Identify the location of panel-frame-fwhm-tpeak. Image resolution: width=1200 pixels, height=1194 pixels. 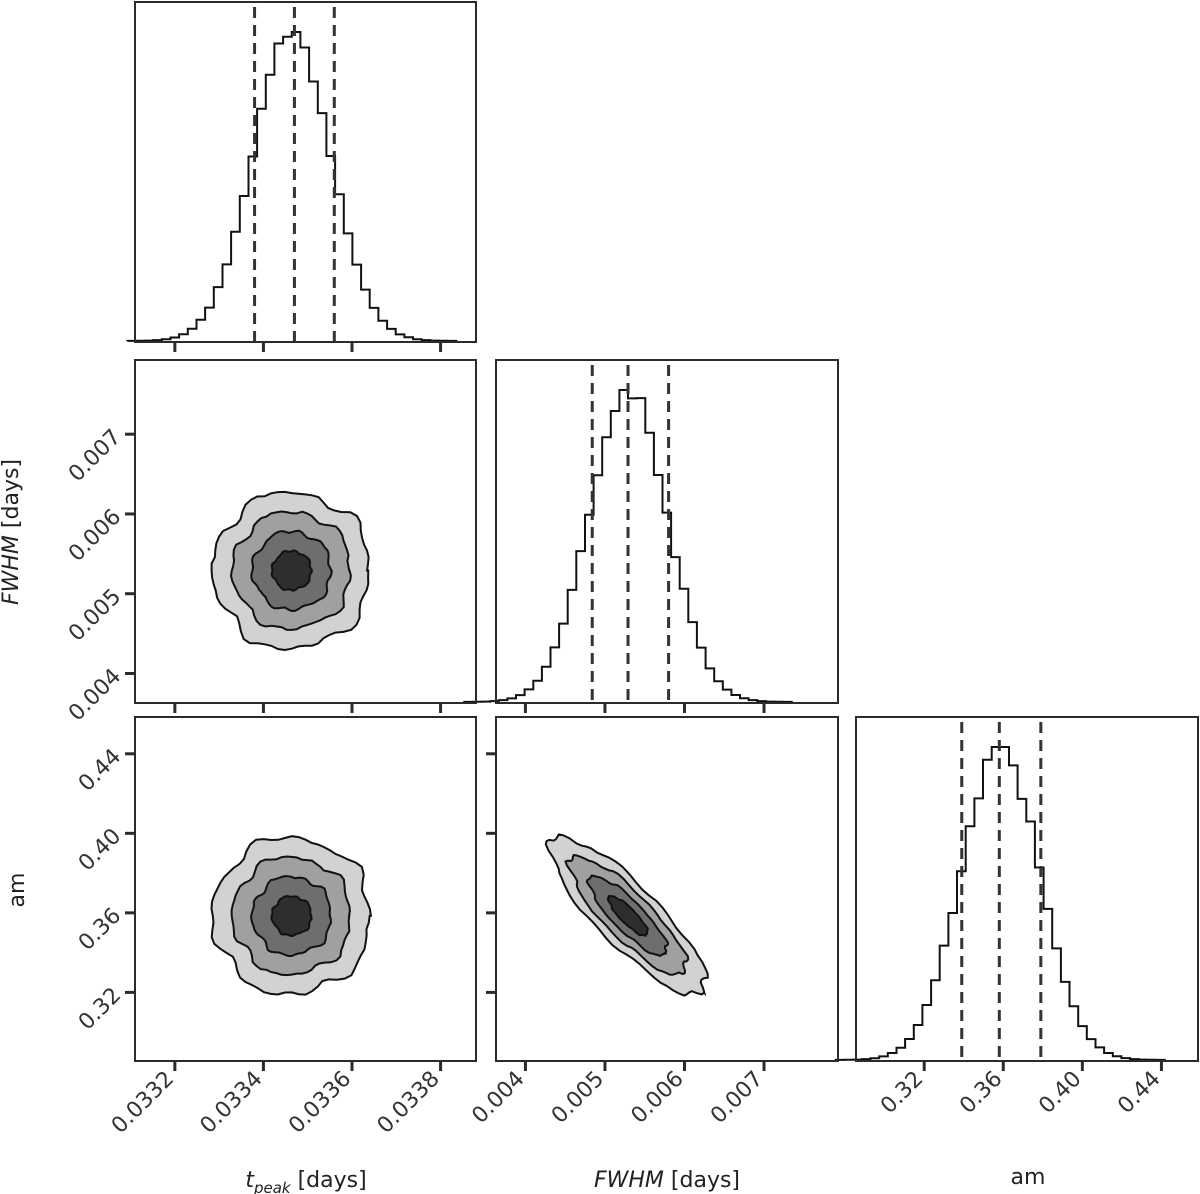
(305, 531).